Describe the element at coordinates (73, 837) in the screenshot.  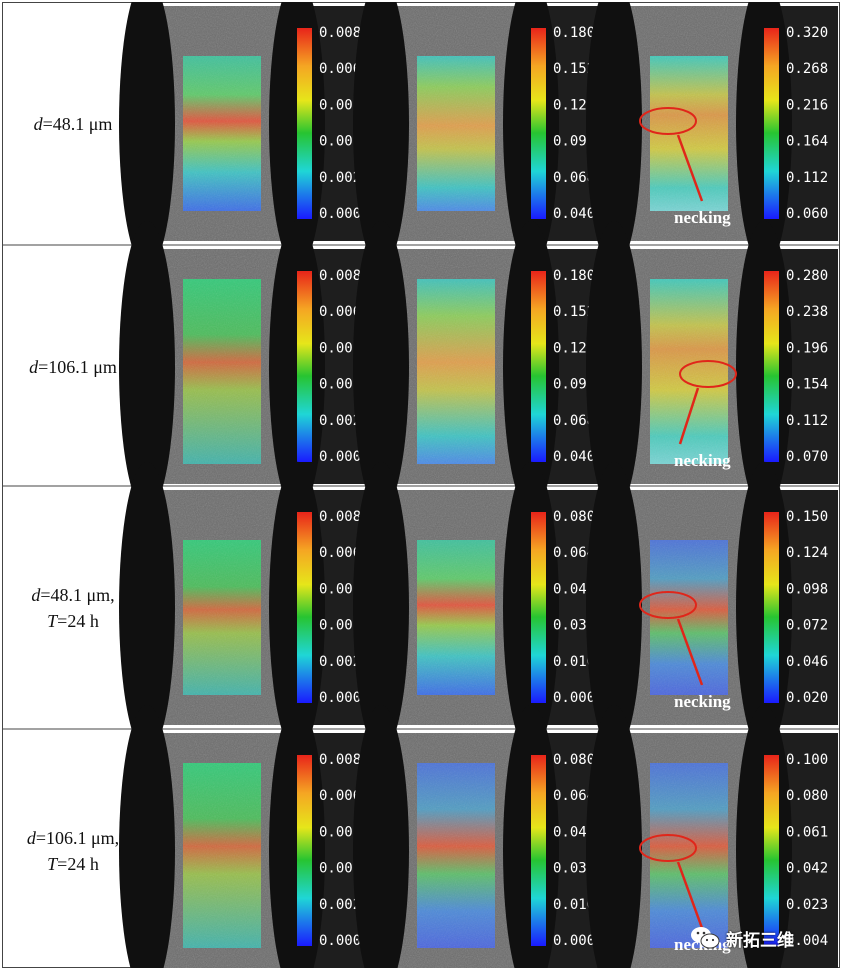
I see `row-label-line1: d=106.1 μm,` at that location.